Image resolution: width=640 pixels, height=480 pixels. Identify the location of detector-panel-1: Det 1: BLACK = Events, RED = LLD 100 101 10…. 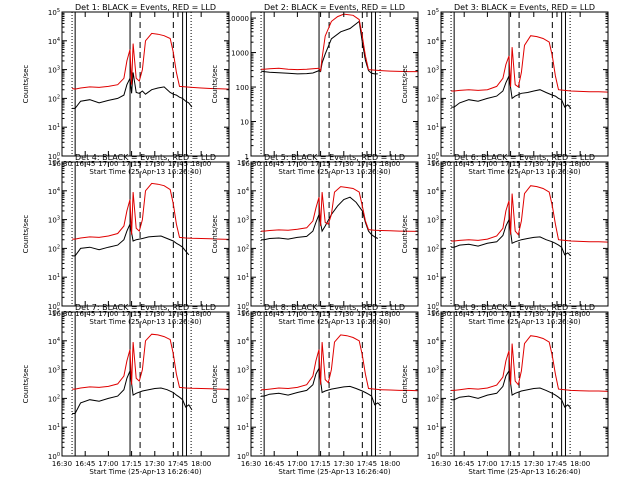
(126, 89).